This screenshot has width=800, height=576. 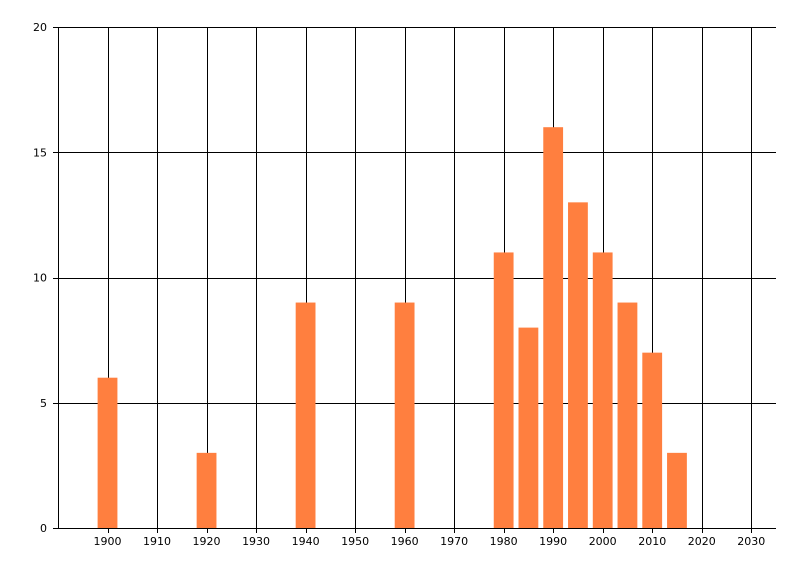 I want to click on y-tick-label: 20, so click(x=40, y=27).